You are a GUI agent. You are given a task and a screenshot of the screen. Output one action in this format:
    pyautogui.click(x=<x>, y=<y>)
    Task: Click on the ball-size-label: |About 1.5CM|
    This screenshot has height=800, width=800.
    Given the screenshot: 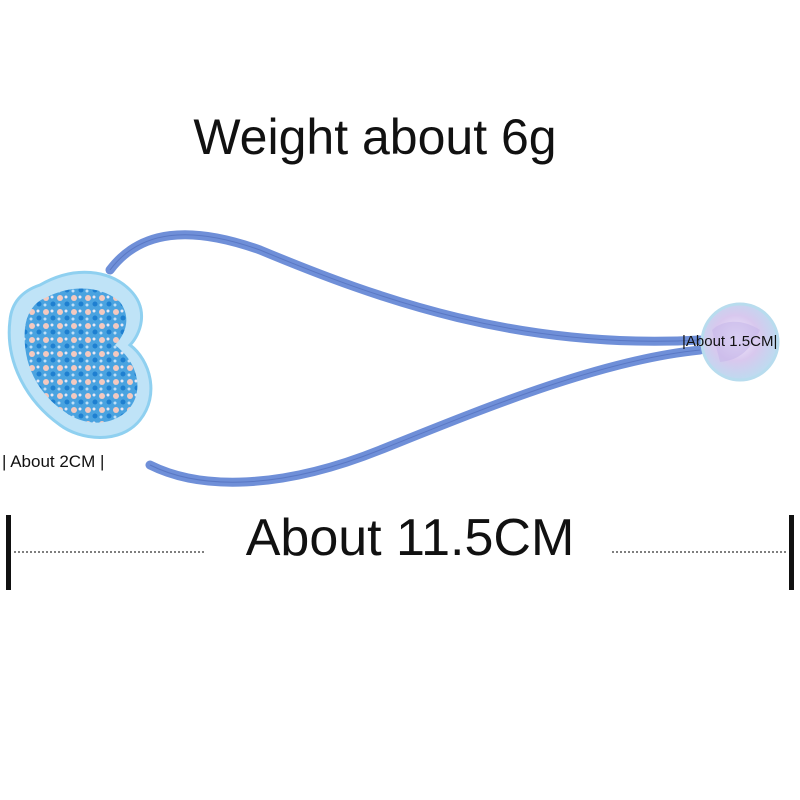 What is the action you would take?
    pyautogui.click(x=730, y=341)
    